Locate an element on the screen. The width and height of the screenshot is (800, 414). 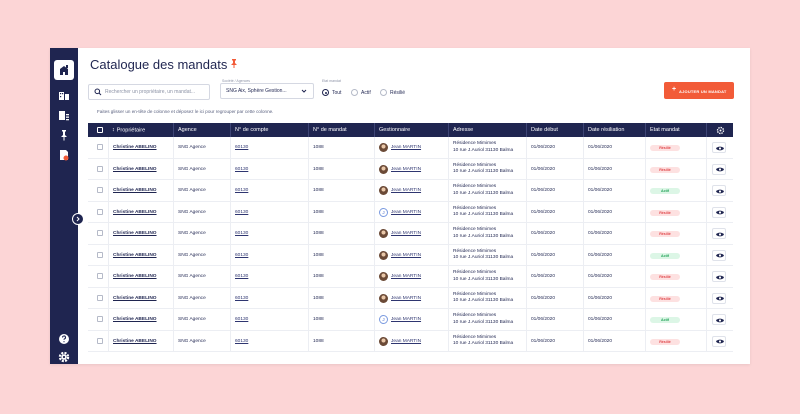
column-header-address: Adresse is located at coordinates (460, 130).